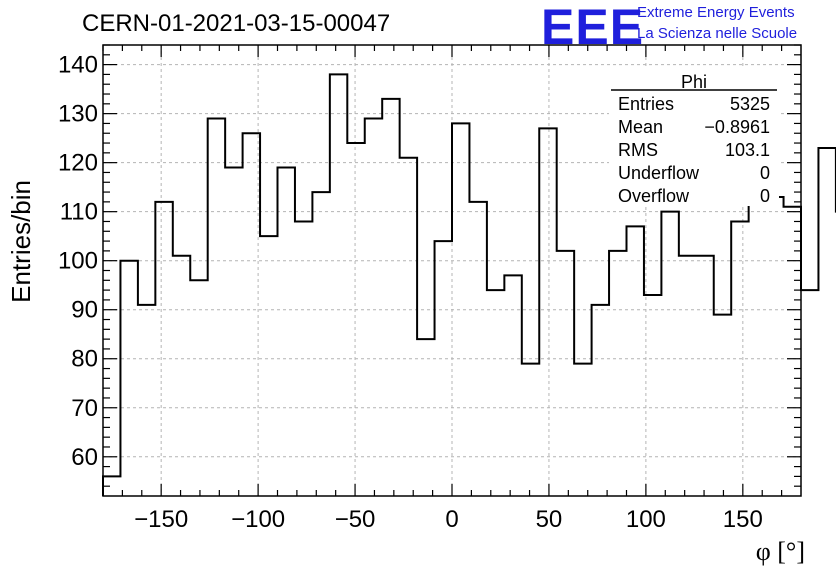 The height and width of the screenshot is (572, 836). What do you see at coordinates (21, 241) in the screenshot?
I see `y-axis-label: Entries/bin` at bounding box center [21, 241].